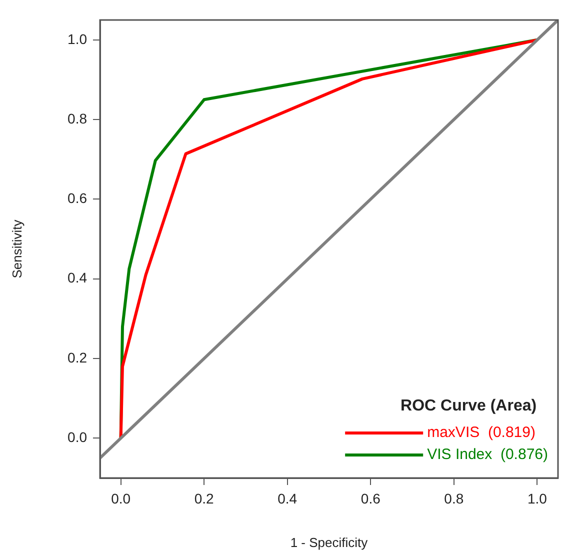 The height and width of the screenshot is (555, 563). What do you see at coordinates (537, 498) in the screenshot?
I see `x-tick-label: 1.0` at bounding box center [537, 498].